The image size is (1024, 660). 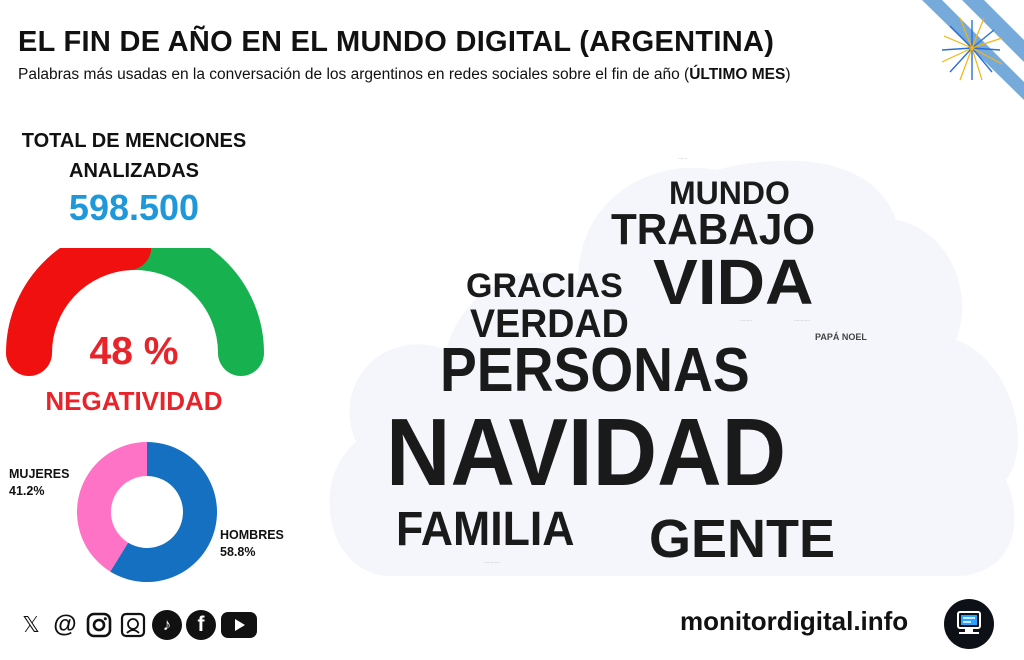 I want to click on men-value: 58.8%, so click(x=238, y=552).